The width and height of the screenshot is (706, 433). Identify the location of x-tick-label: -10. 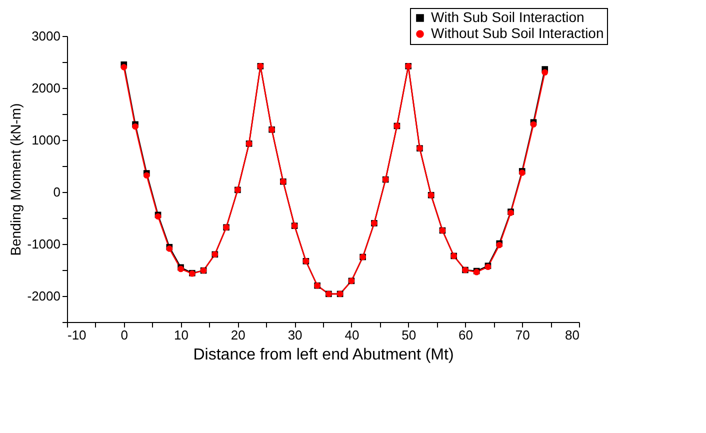
(77, 335).